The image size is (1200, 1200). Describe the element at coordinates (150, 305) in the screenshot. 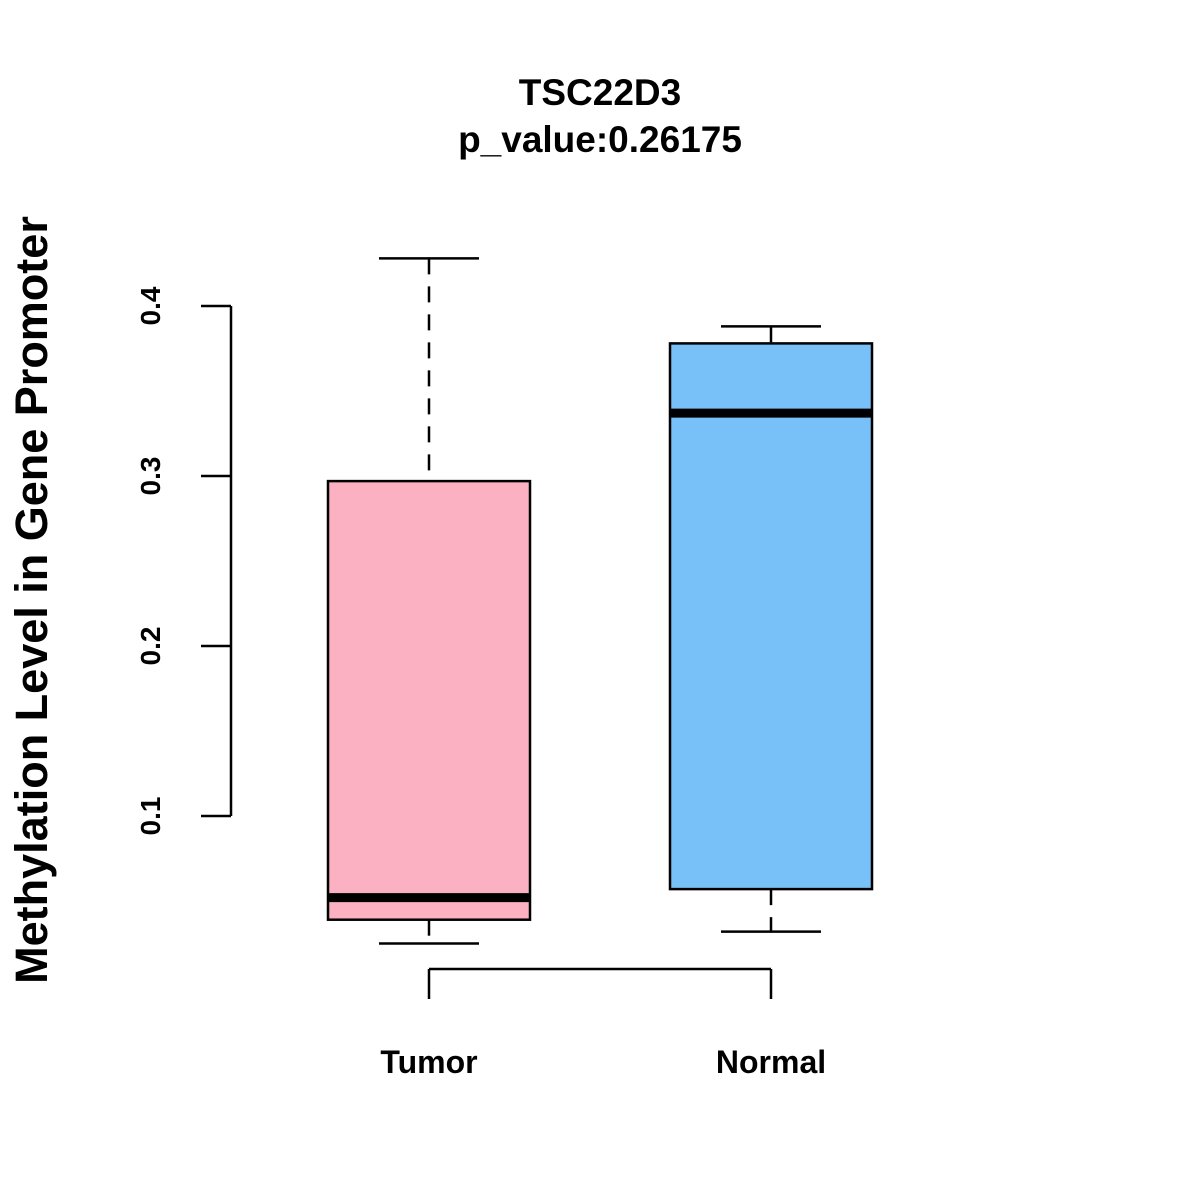

I see `y-tick-label: 0.4` at that location.